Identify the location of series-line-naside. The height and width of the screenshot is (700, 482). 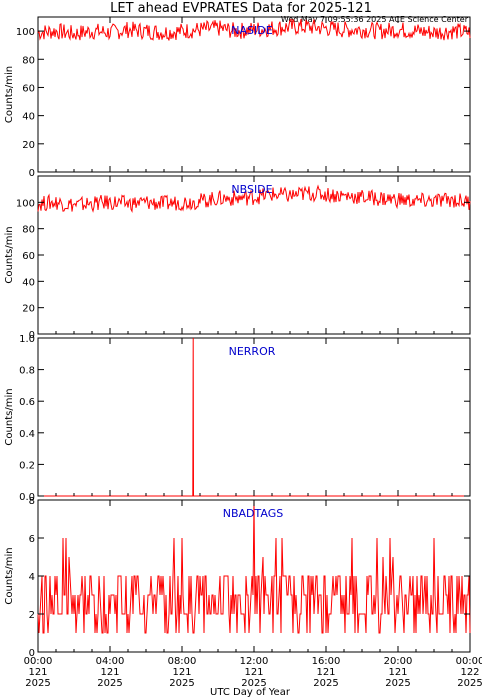
(254, 29).